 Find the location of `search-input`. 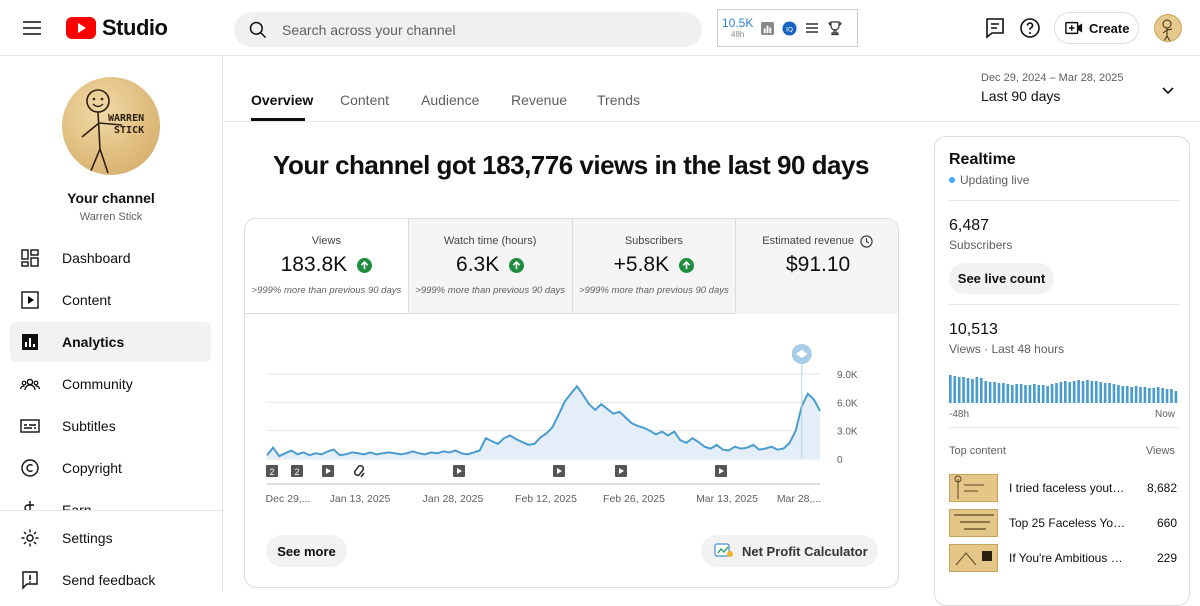

search-input is located at coordinates (472, 29).